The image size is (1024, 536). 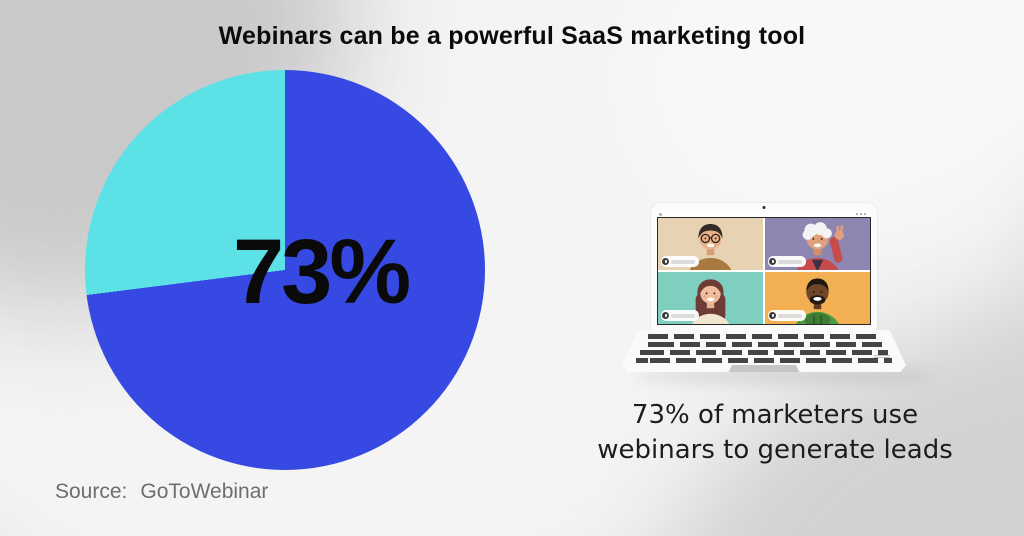 I want to click on window-title-bar, so click(x=764, y=214).